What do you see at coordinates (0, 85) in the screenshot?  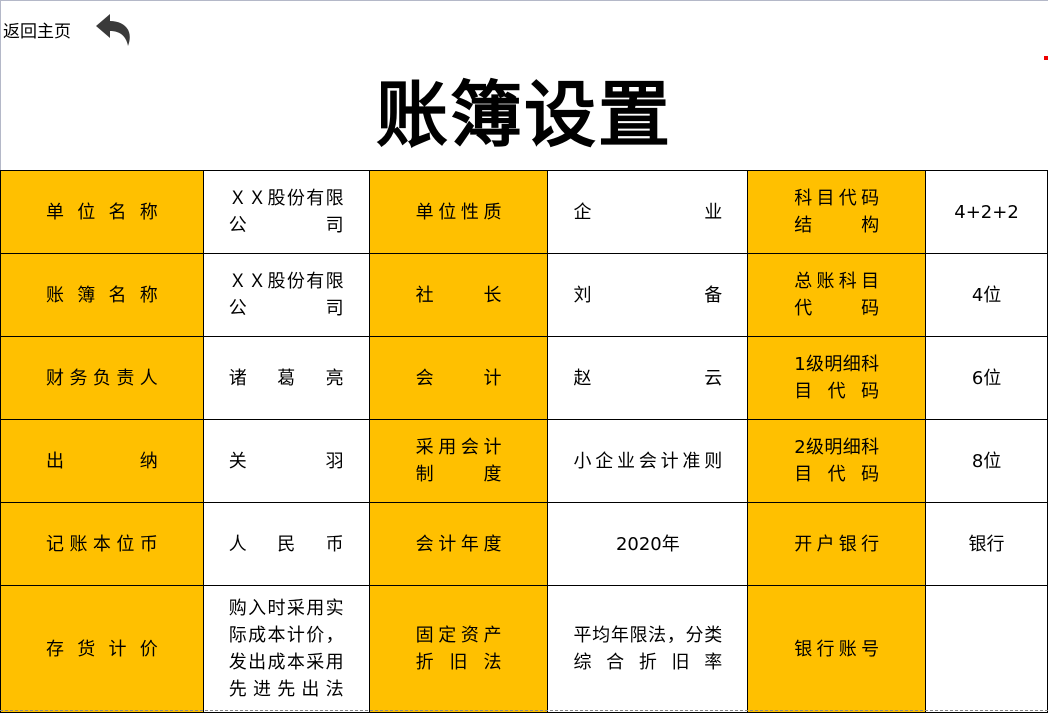 I see `left-border` at bounding box center [0, 85].